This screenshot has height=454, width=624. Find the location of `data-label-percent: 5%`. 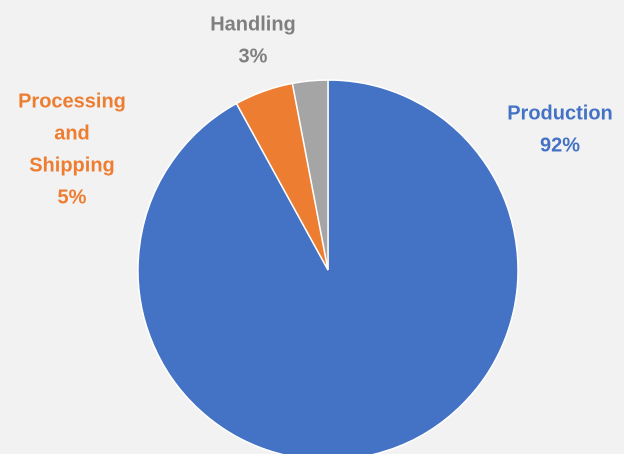

data-label-percent: 5% is located at coordinates (72, 197).